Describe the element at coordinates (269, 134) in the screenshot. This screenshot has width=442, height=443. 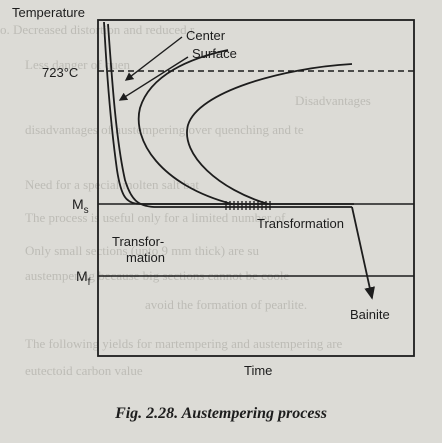
I see `transformation-finish-curve` at that location.